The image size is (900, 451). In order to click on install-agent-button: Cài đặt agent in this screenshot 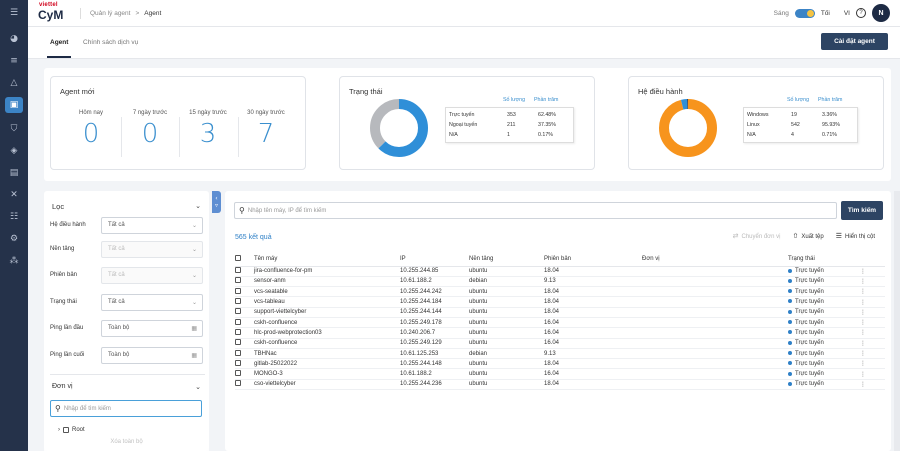, I will do `click(854, 41)`.